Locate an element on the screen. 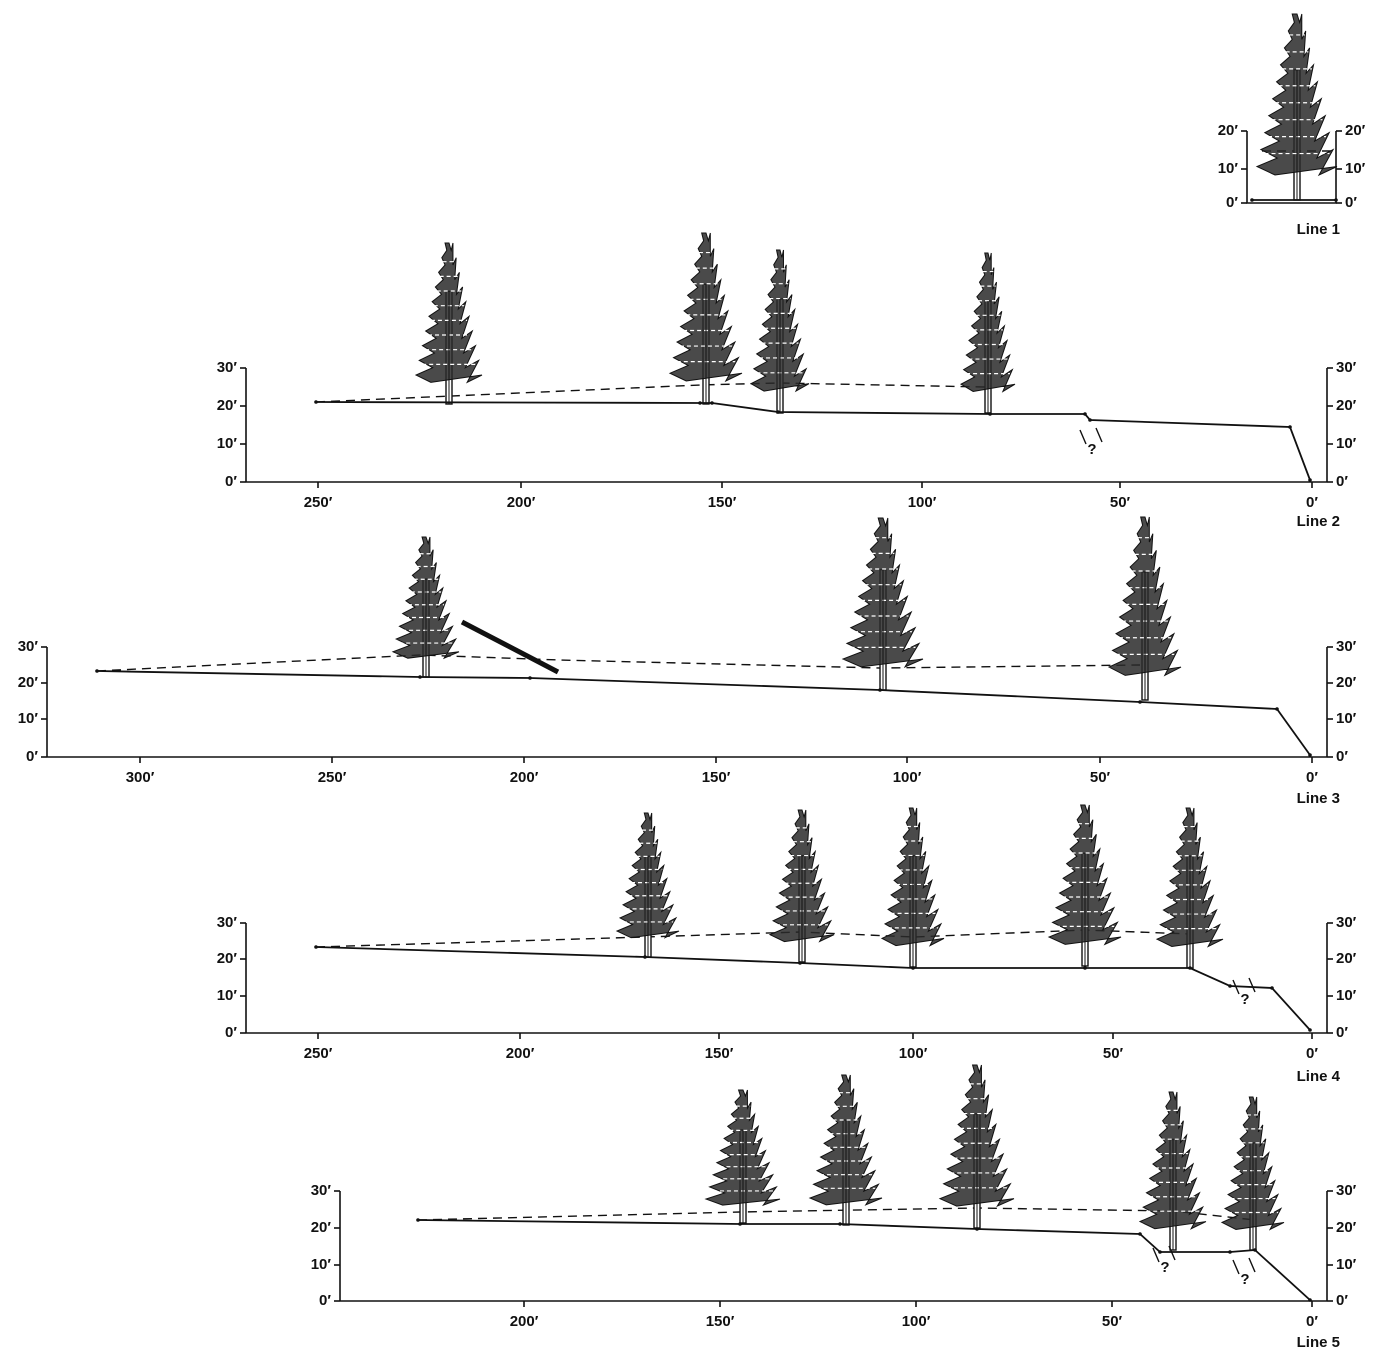  x-tick-label: 300′ is located at coordinates (140, 777).